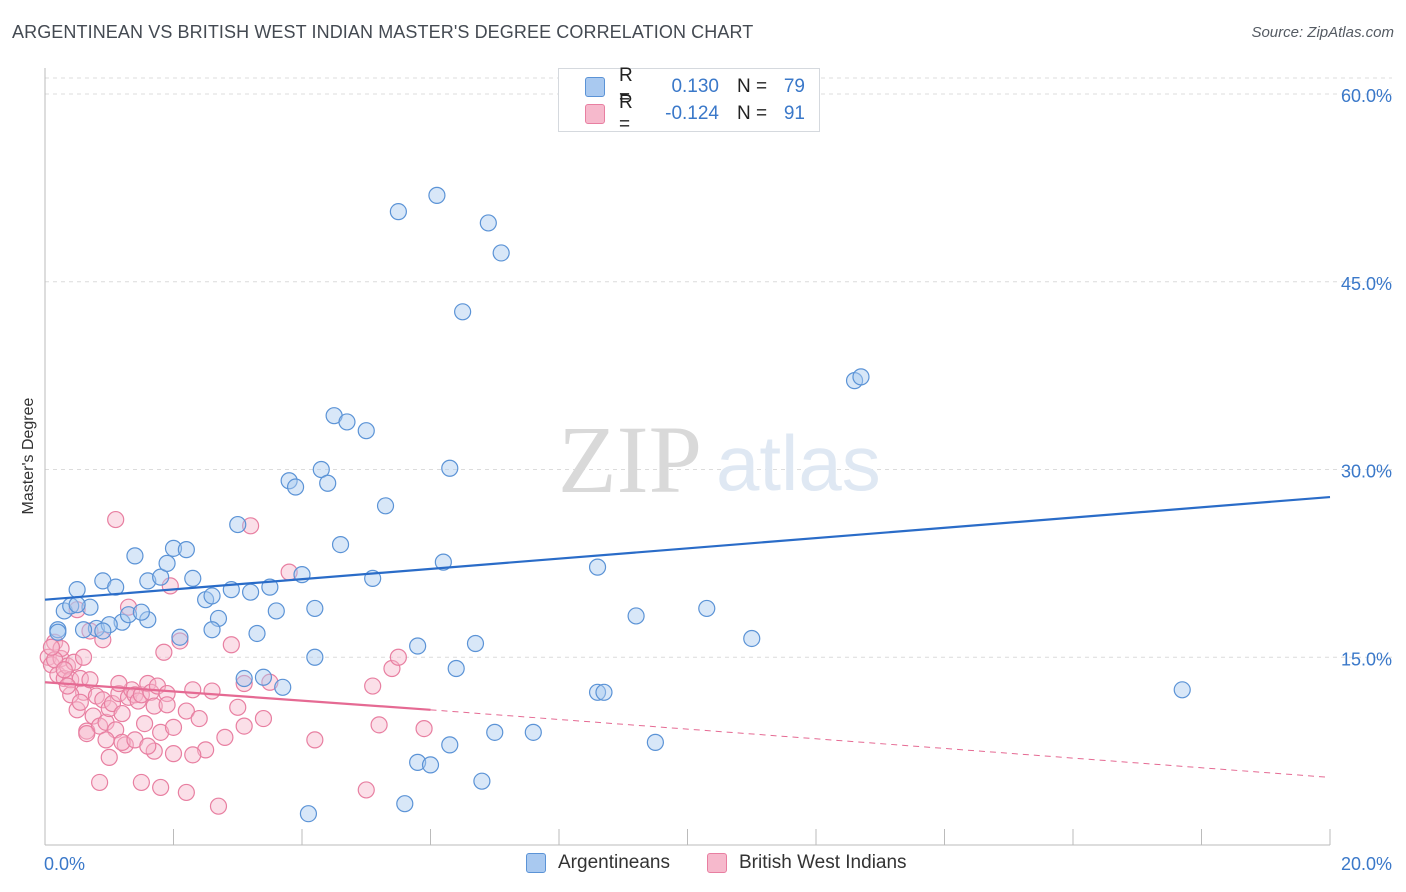 The width and height of the screenshot is (1406, 892). Describe the element at coordinates (1366, 659) in the screenshot. I see `y-tick-label: 15.0%` at that location.